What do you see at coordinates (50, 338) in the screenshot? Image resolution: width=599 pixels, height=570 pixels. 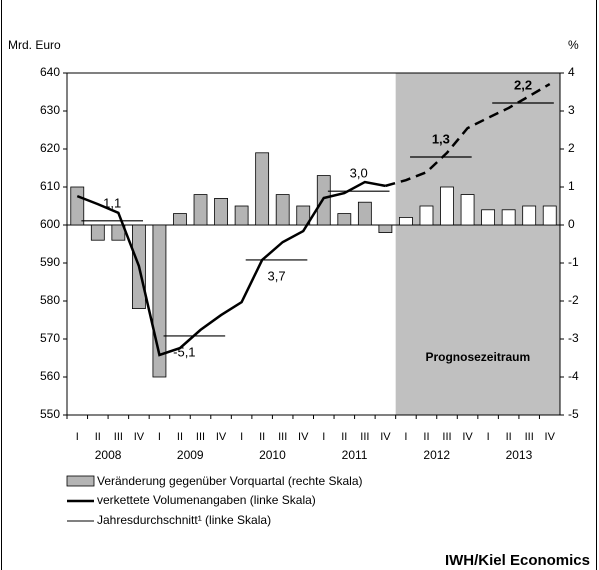 I see `y-tick-label: 570` at bounding box center [50, 338].